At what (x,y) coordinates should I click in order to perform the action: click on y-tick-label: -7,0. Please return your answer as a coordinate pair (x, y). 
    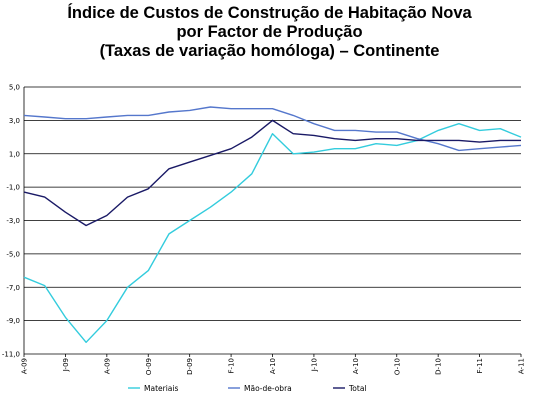
    Looking at the image, I should click on (13, 288).